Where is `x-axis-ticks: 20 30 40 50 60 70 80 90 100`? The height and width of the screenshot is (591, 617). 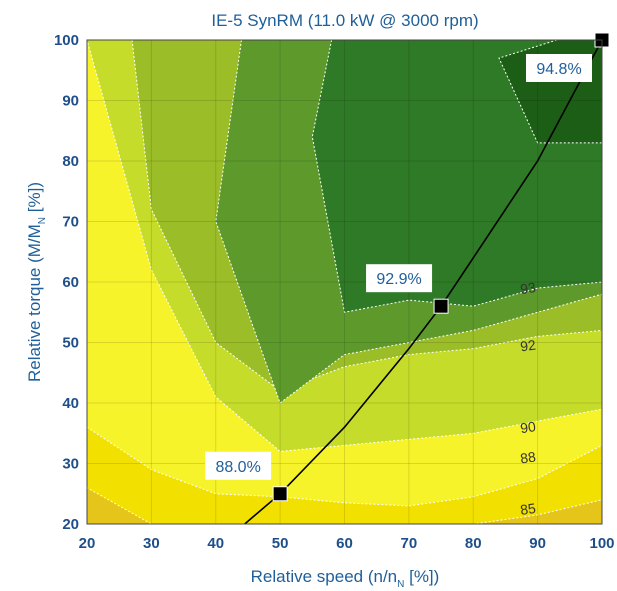 x-axis-ticks: 20 30 40 50 60 70 80 90 100 is located at coordinates (347, 543).